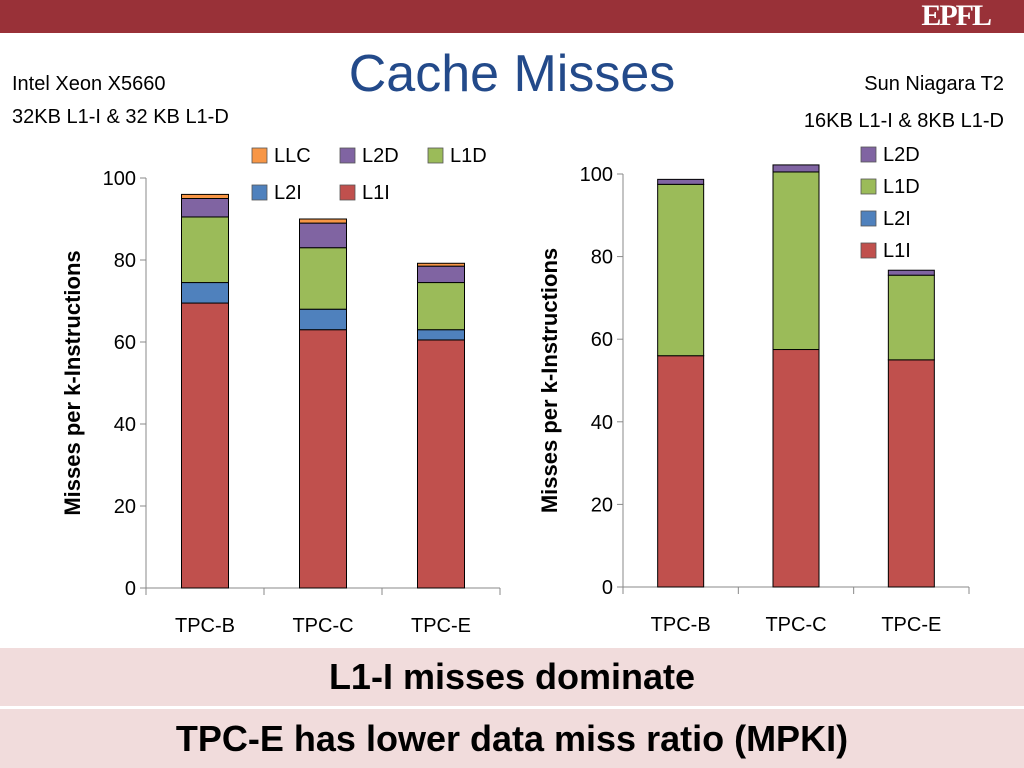  Describe the element at coordinates (120, 117) in the screenshot. I see `left-system-cache: 32KB L1-I & 32 KB L1-D` at that location.